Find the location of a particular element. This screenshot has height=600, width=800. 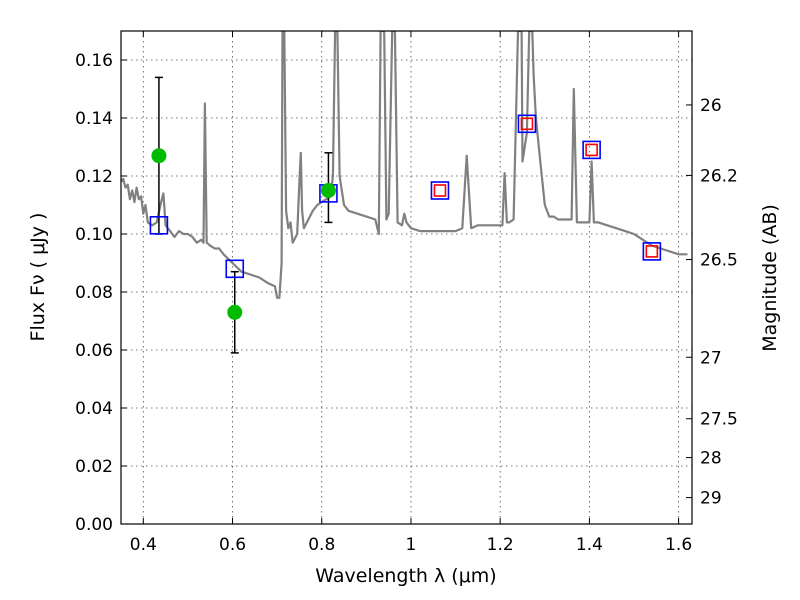

x-tick-label: 0.6 is located at coordinates (232, 545).